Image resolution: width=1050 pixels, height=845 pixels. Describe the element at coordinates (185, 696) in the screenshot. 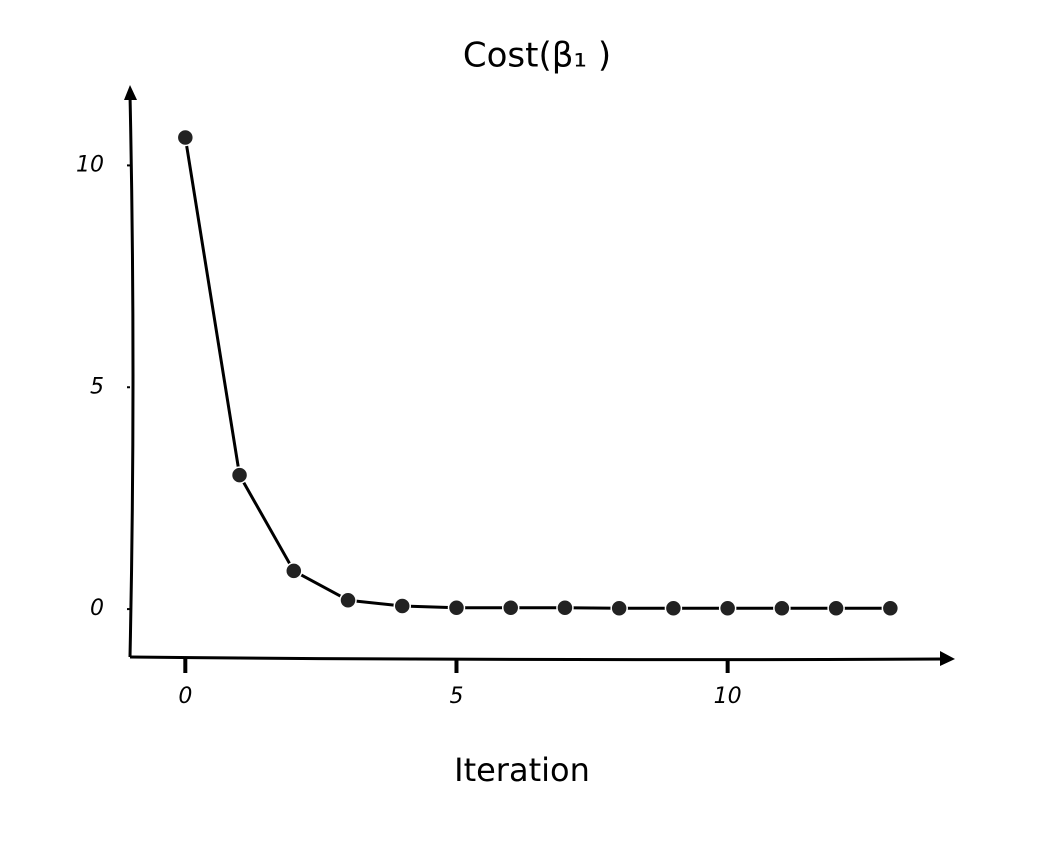

I see `x-tick-label: 0` at that location.